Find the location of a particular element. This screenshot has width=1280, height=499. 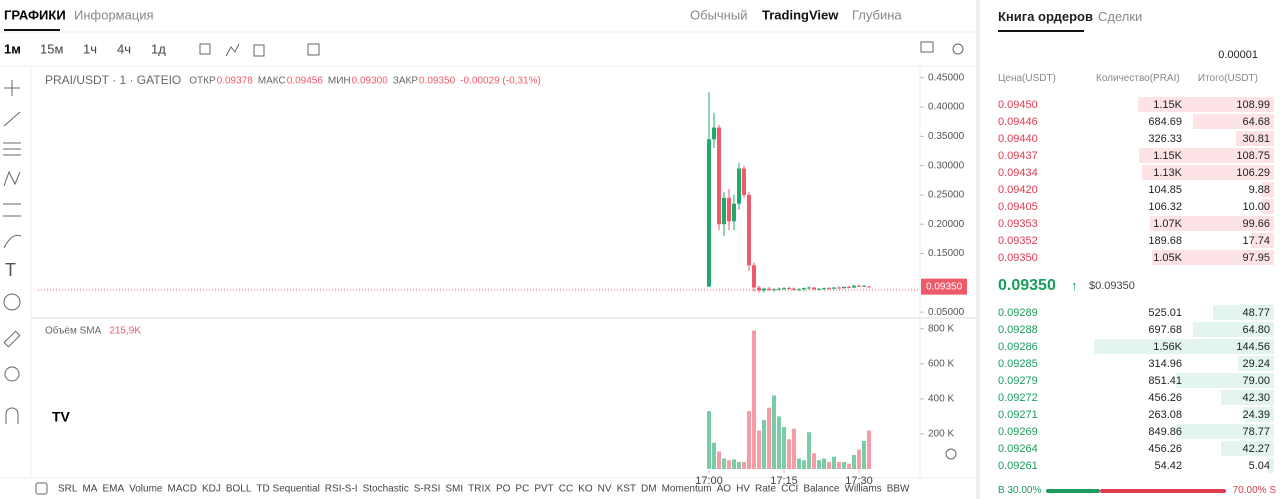

total: 78.77 is located at coordinates (1256, 432).